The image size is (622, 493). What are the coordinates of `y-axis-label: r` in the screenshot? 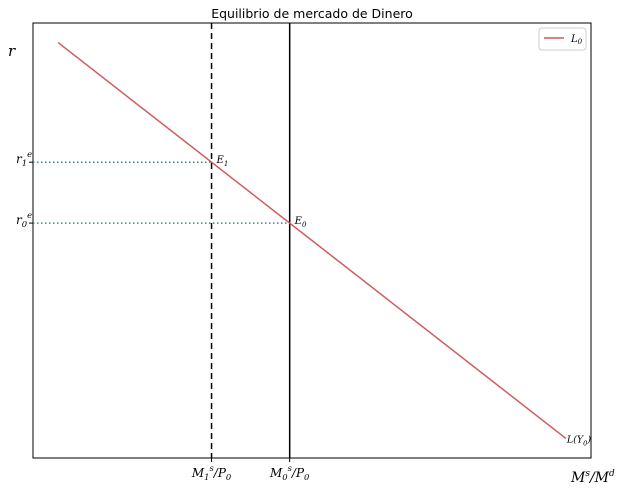 It's located at (12, 51).